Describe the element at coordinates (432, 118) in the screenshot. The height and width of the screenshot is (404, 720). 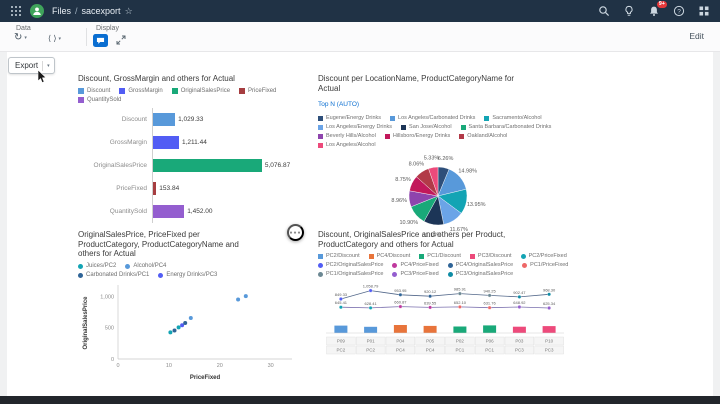
I see `legend-item: Los Angeles/Carbonated Drinks` at that location.